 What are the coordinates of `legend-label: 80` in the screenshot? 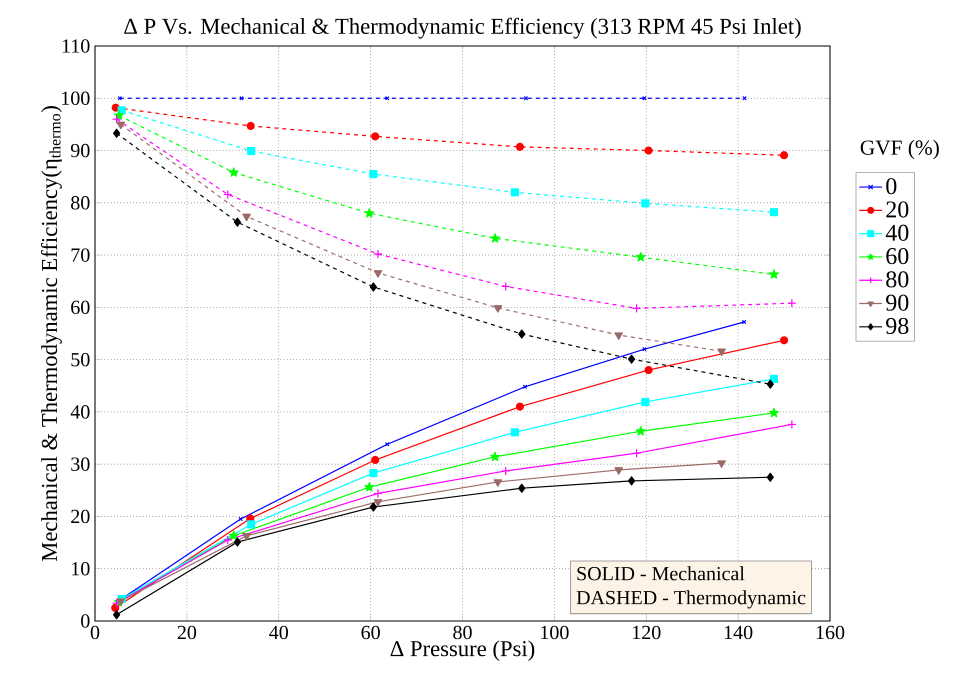 It's located at (897, 279).